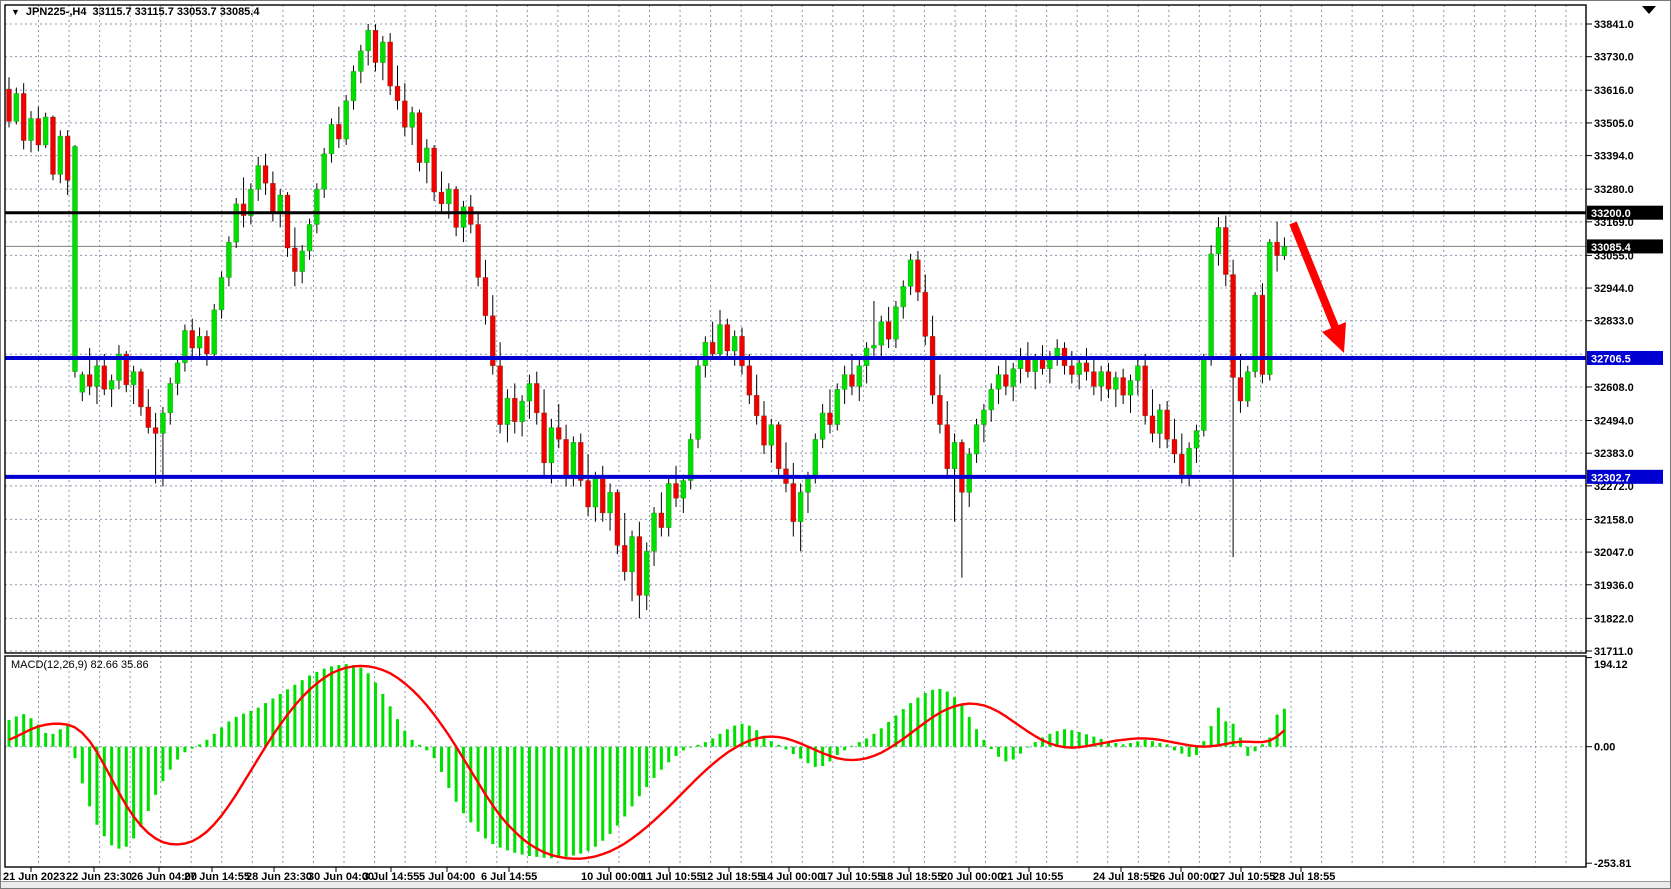 The image size is (1671, 889). Describe the element at coordinates (1611, 665) in the screenshot. I see `macd-tick-label: 194.12` at that location.